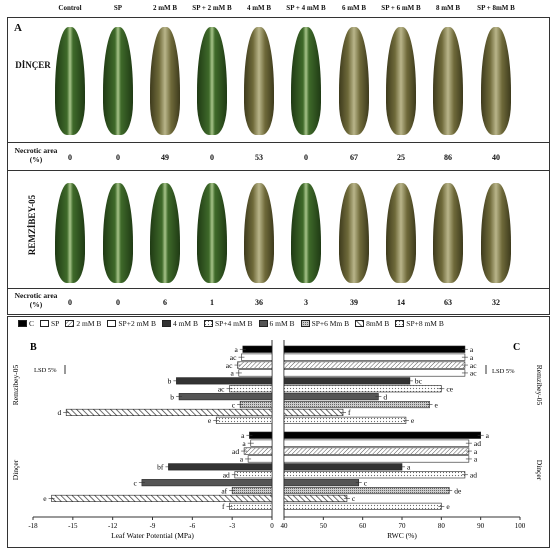 This screenshot has width=550, height=549. What do you see at coordinates (496, 8) in the screenshot?
I see `column-header: SP + 8mM B` at bounding box center [496, 8].